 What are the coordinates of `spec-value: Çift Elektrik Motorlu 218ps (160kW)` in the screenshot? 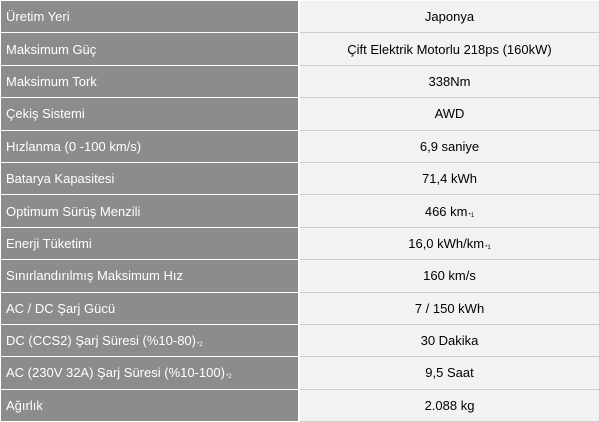 It's located at (449, 49).